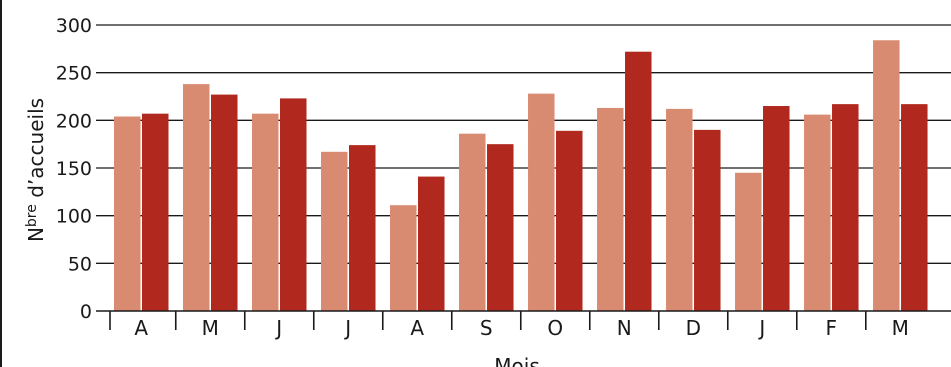 This screenshot has width=951, height=367. Describe the element at coordinates (516, 360) in the screenshot. I see `x-axis-title: Mois` at that location.